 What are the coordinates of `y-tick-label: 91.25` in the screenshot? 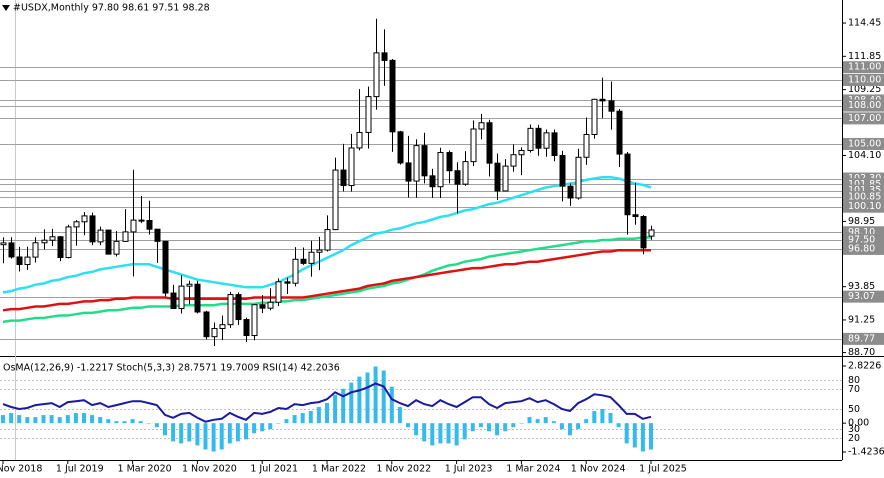 It's located at (861, 319).